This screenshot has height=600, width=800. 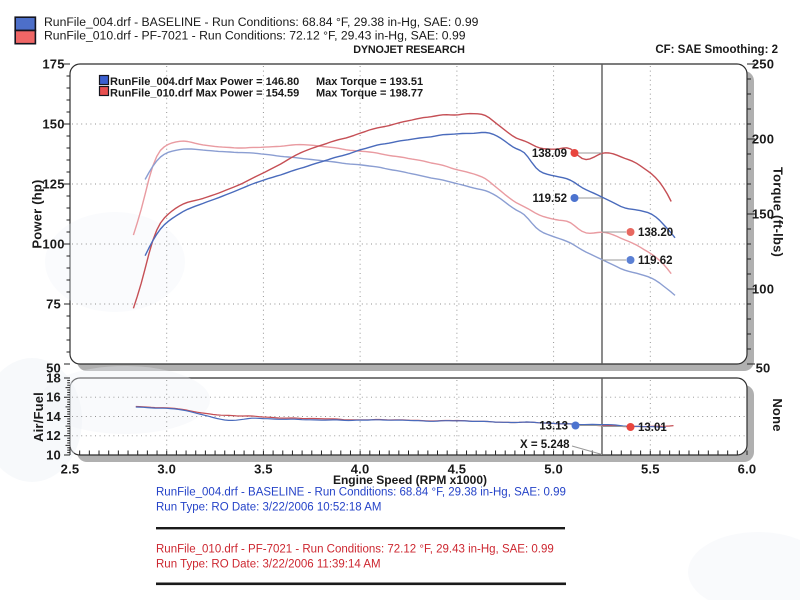 What do you see at coordinates (369, 82) in the screenshot?
I see `svg-text: Max Torque = 193.51` at bounding box center [369, 82].